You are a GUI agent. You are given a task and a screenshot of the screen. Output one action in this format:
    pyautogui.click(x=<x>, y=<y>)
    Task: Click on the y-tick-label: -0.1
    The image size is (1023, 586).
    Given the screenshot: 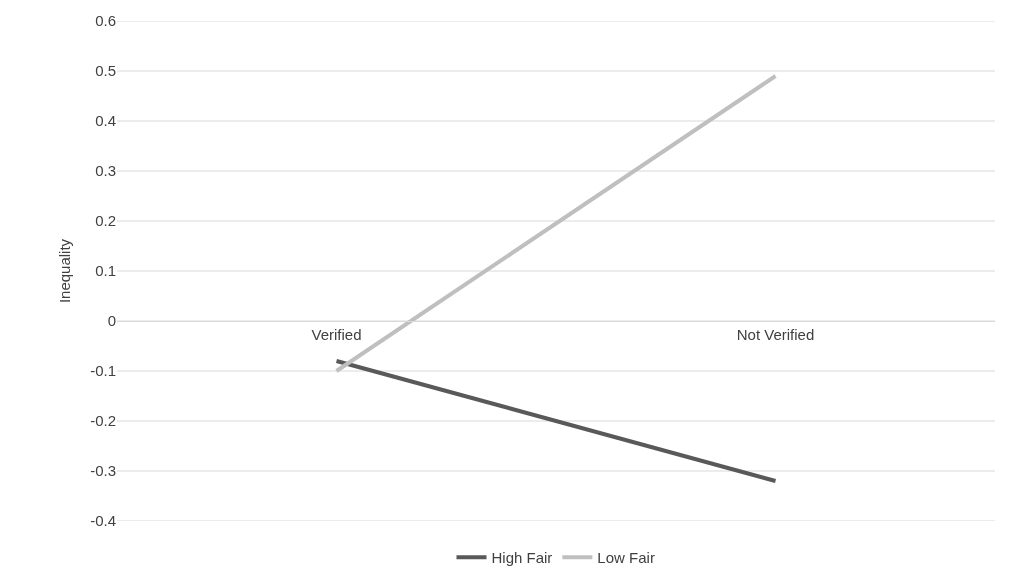 What is the action you would take?
    pyautogui.click(x=103, y=371)
    